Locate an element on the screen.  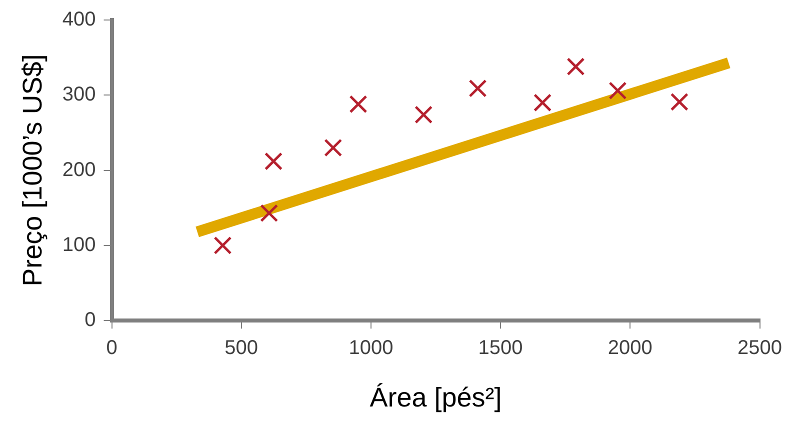
x-tick-label: 1500 is located at coordinates (500, 348).